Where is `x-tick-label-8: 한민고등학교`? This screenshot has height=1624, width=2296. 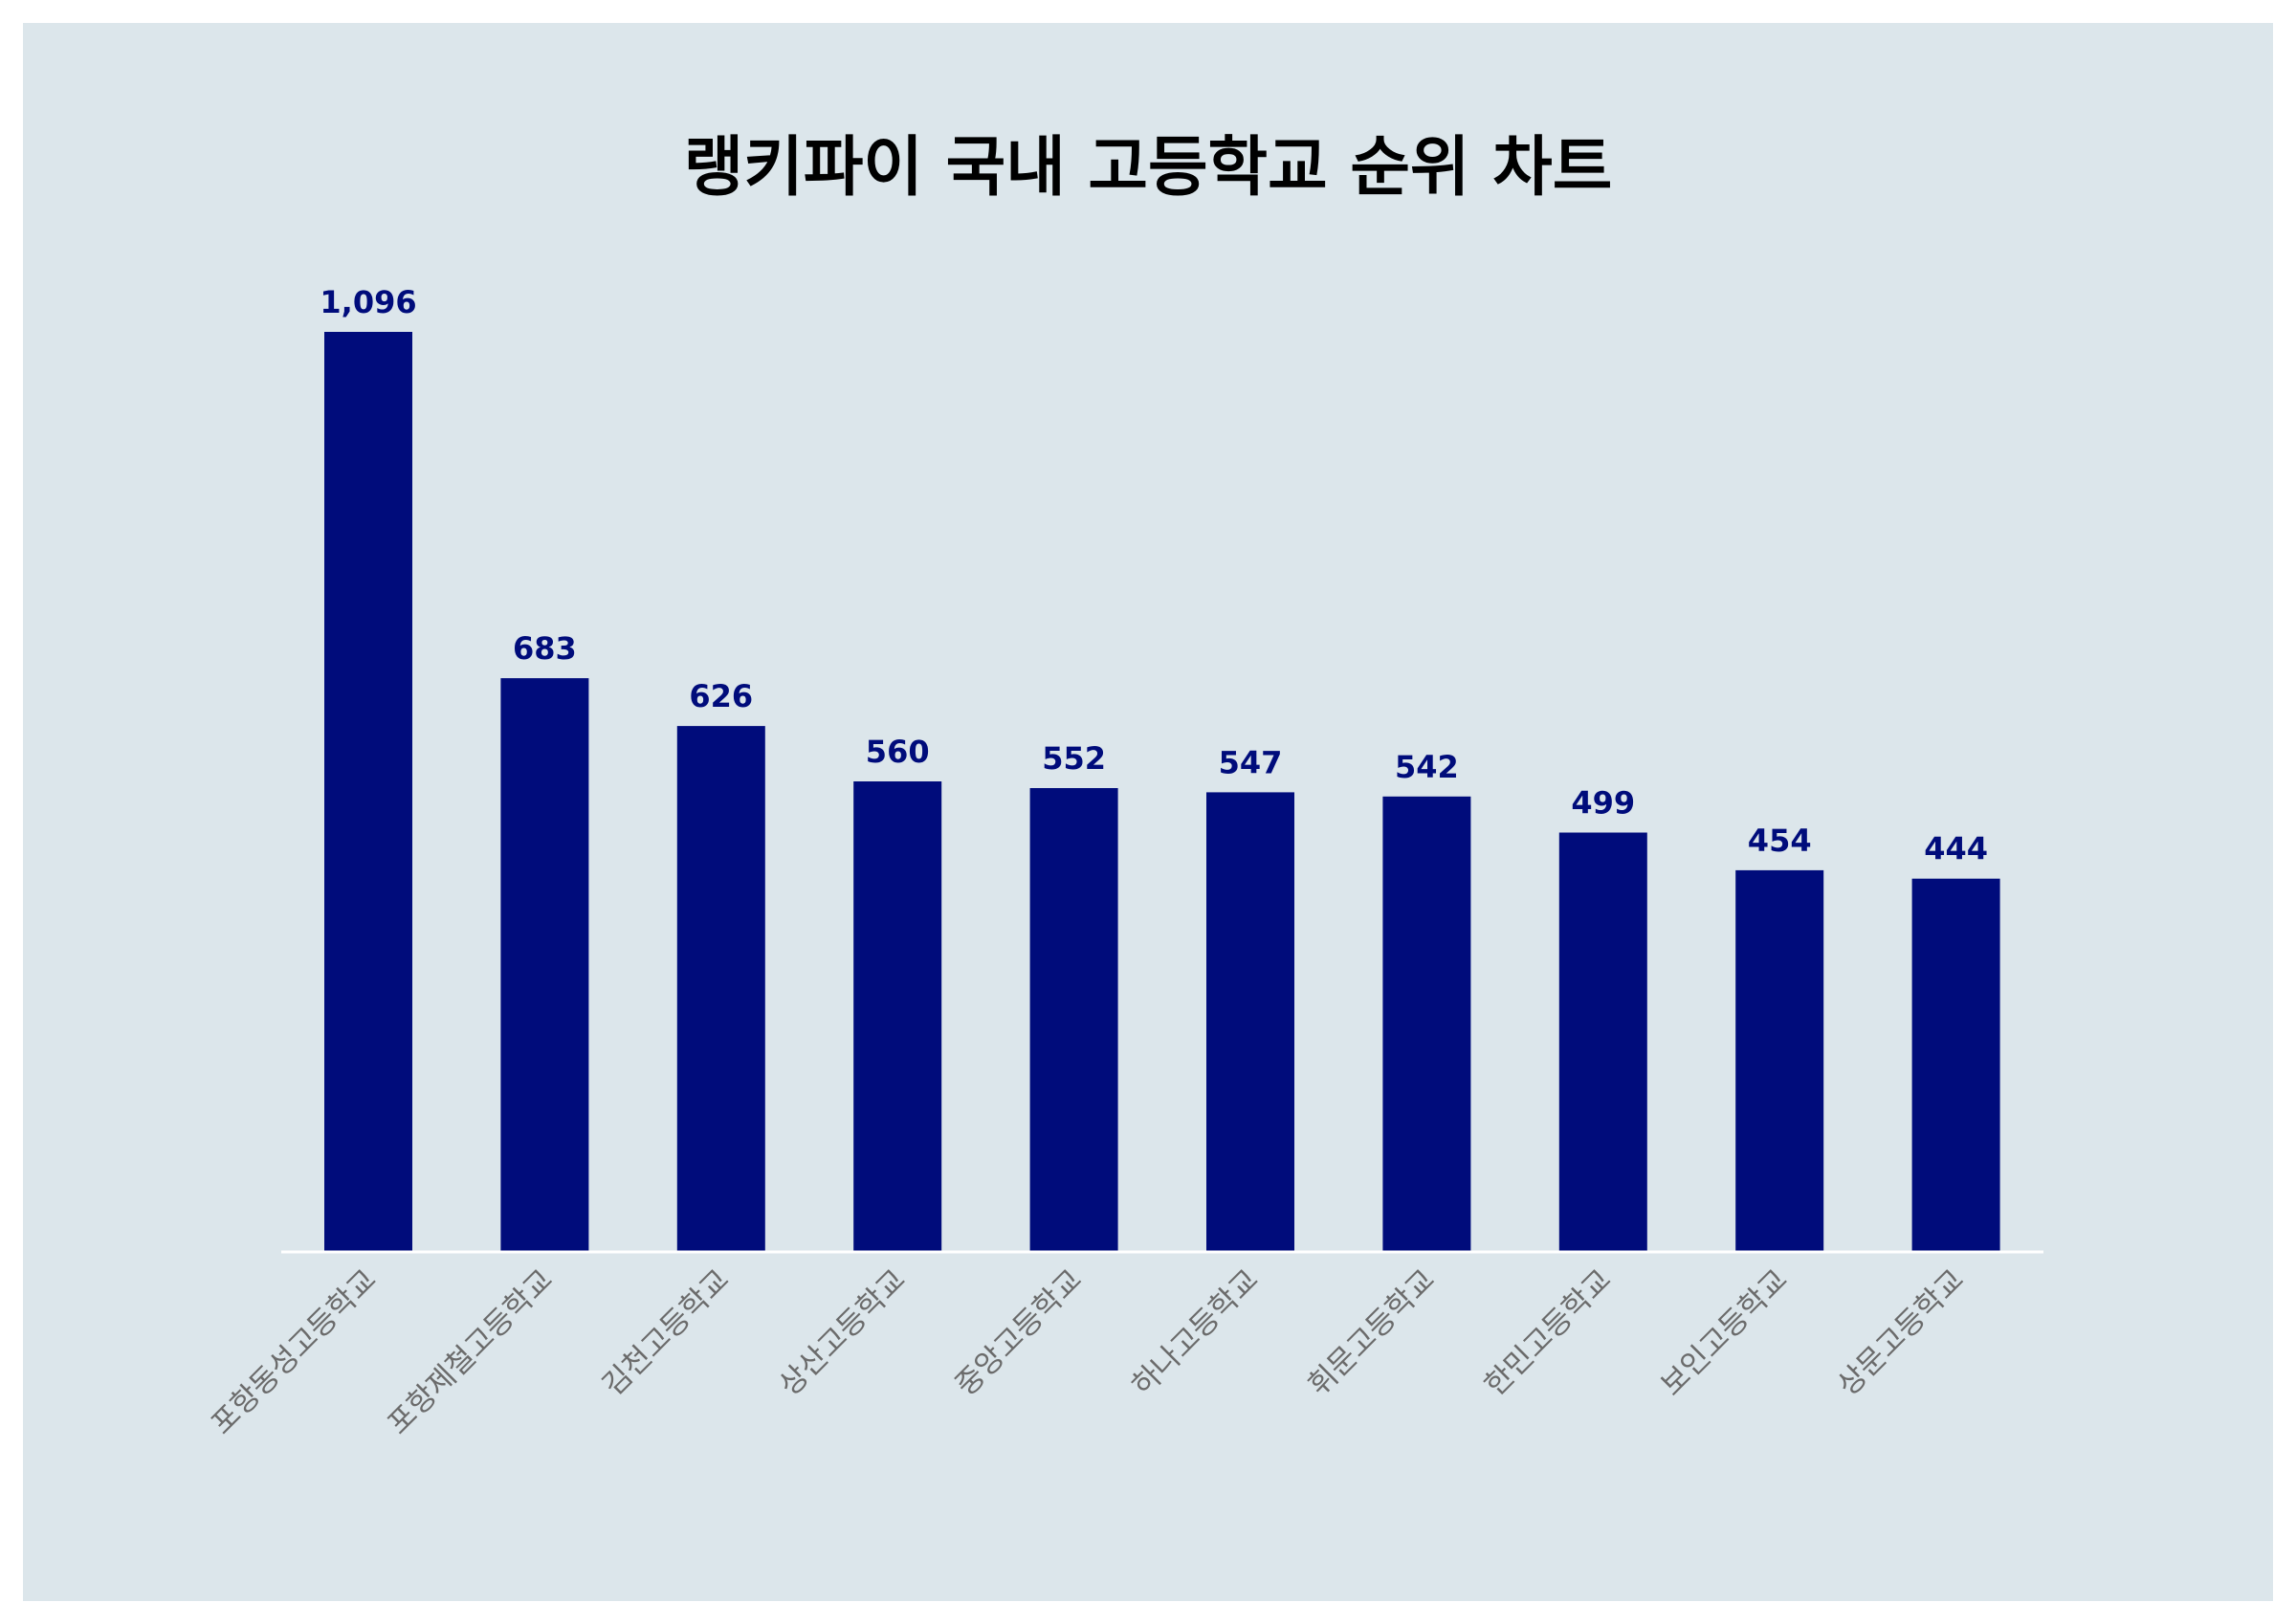 x-tick-label-8: 한민고등학교 is located at coordinates (1548, 1332).